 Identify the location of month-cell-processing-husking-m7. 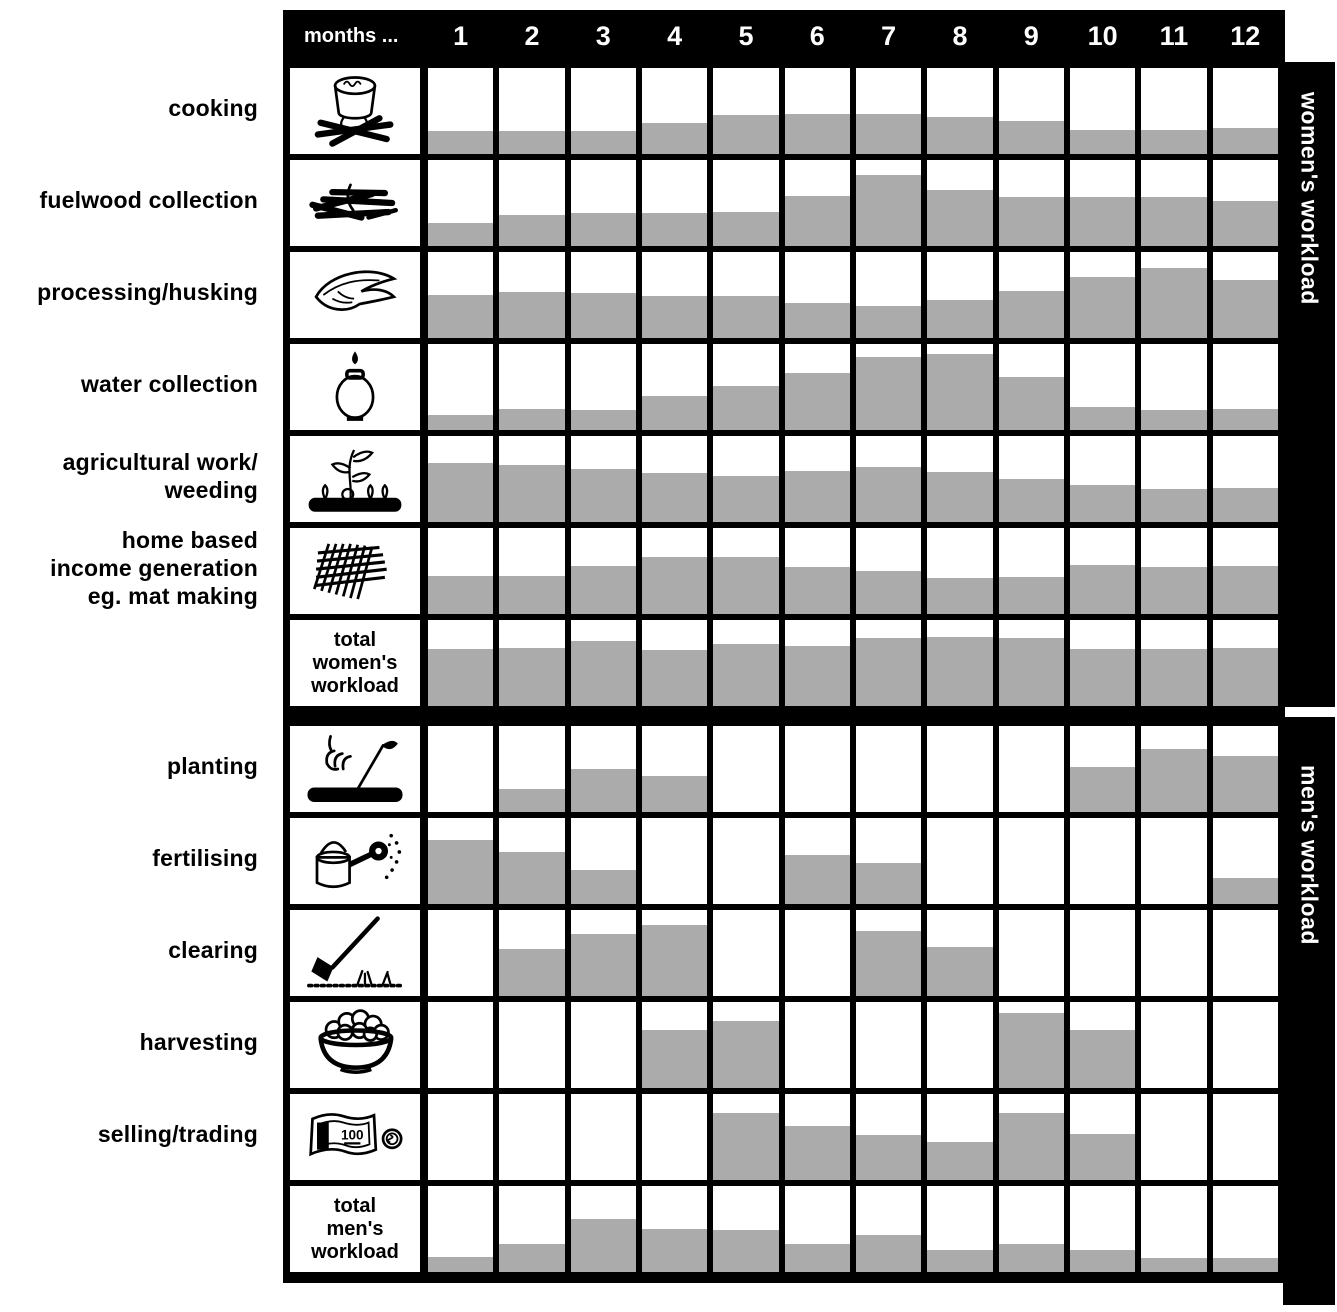
(888, 295).